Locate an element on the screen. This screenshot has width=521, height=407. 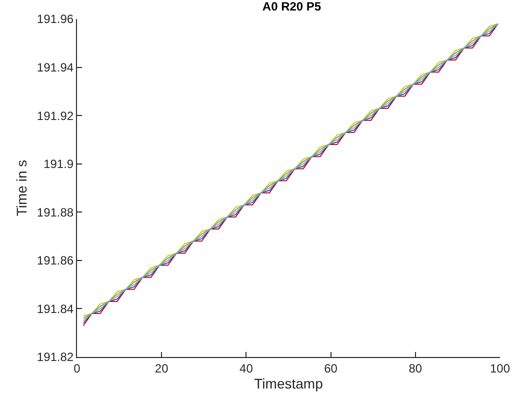
x-tick-label: 60 is located at coordinates (331, 368).